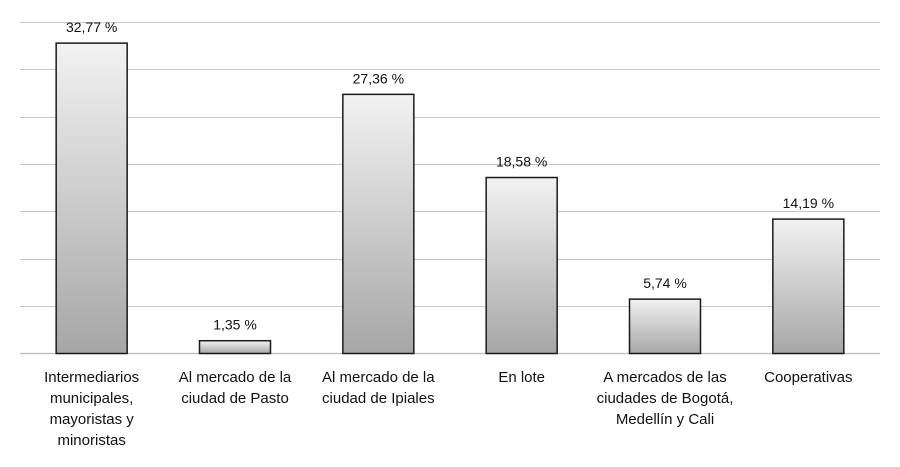  Describe the element at coordinates (521, 162) in the screenshot. I see `data-label: 18,58 %` at that location.